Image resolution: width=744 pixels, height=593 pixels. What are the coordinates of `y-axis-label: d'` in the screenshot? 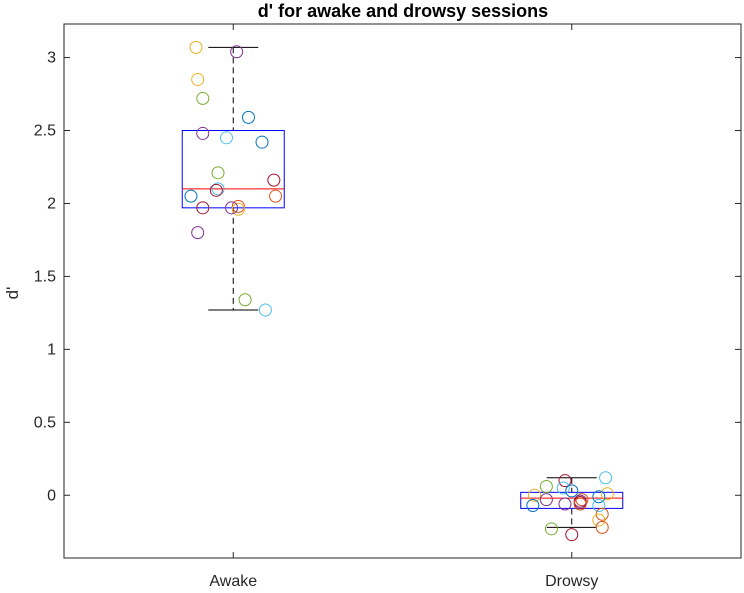 It's located at (12, 293).